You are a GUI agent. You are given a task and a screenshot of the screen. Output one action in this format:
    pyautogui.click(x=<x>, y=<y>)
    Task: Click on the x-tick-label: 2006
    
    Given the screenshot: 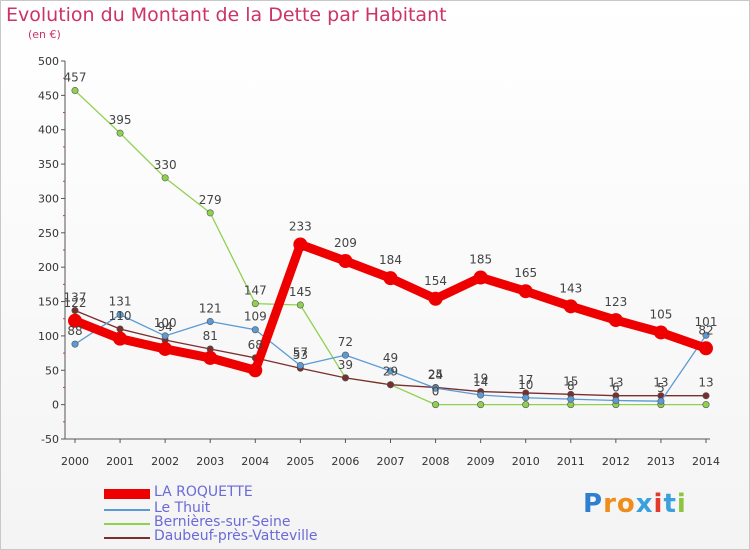 What is the action you would take?
    pyautogui.click(x=345, y=461)
    